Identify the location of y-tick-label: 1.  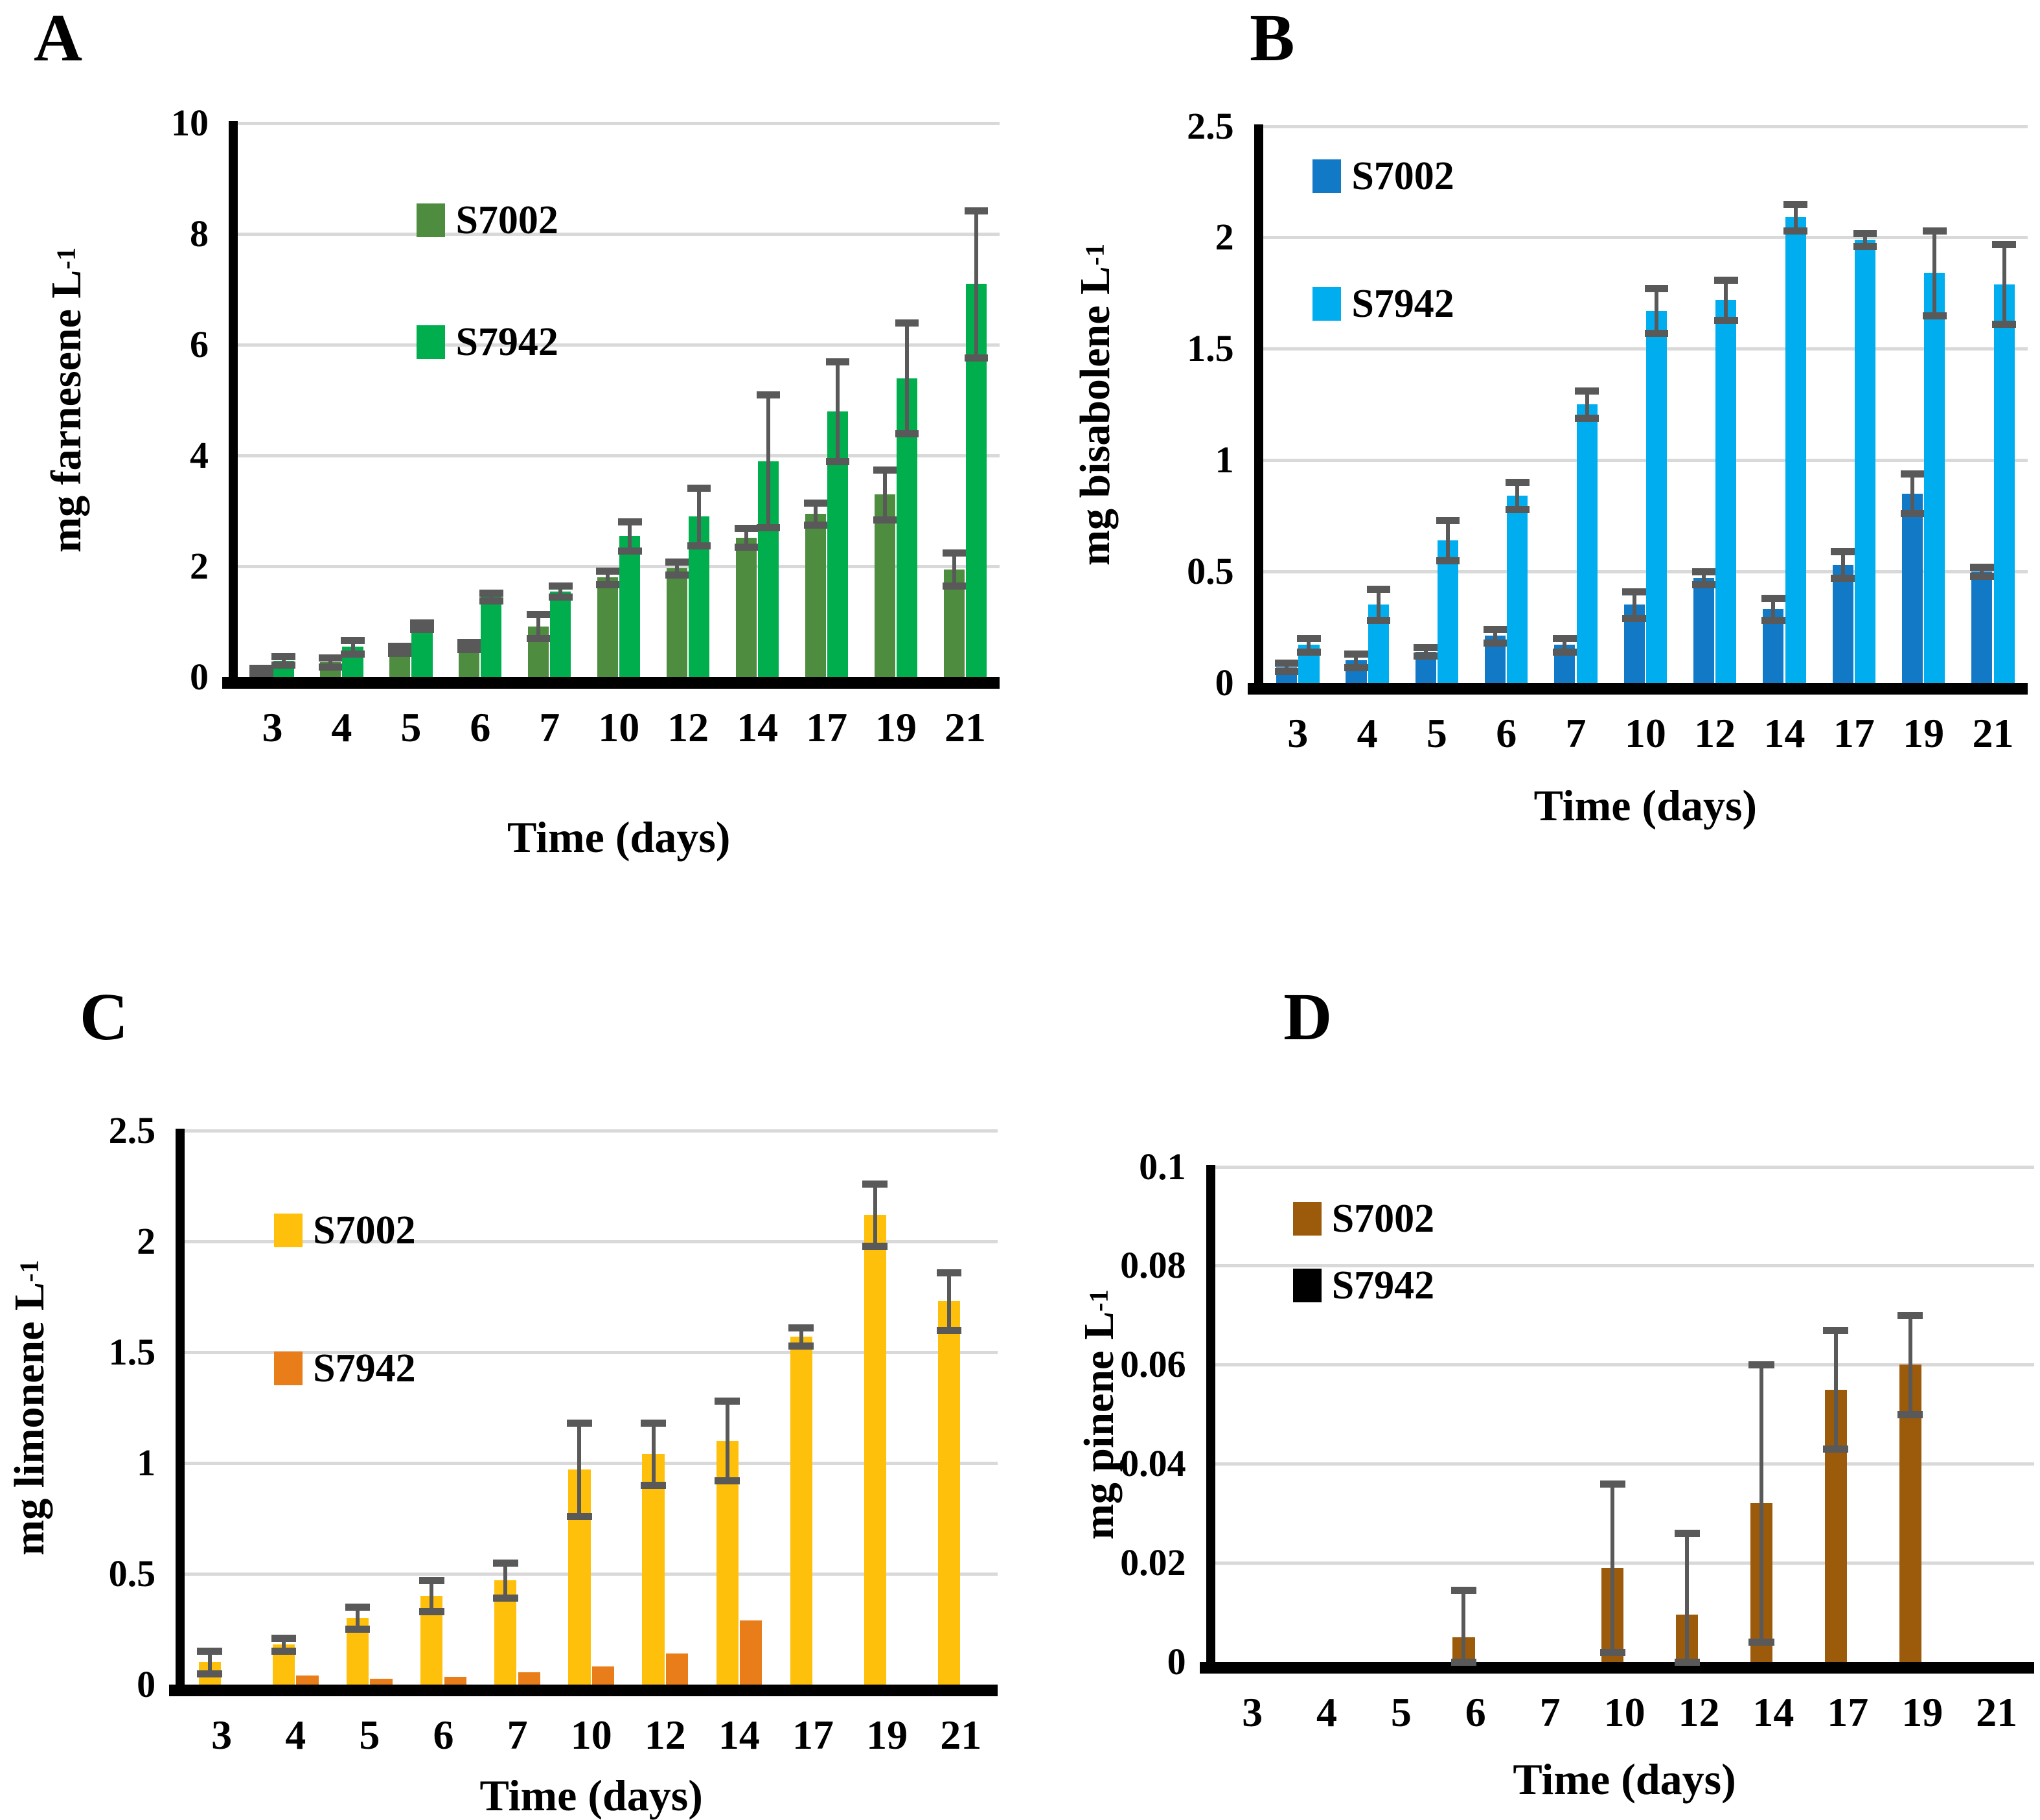
(146, 1463).